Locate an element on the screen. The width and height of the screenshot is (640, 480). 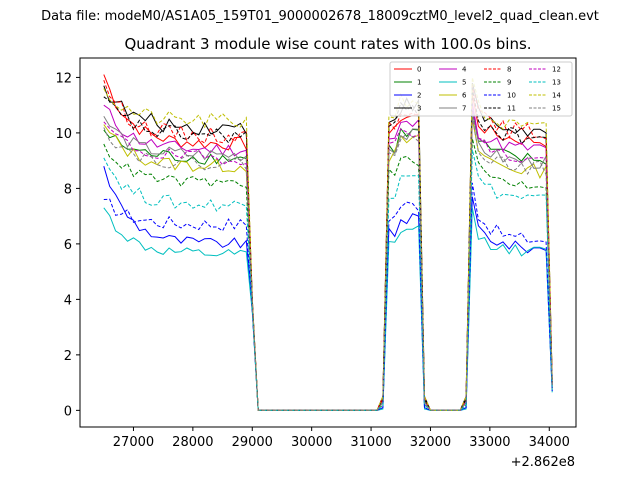
legend-label-2: 2 is located at coordinates (419, 96).